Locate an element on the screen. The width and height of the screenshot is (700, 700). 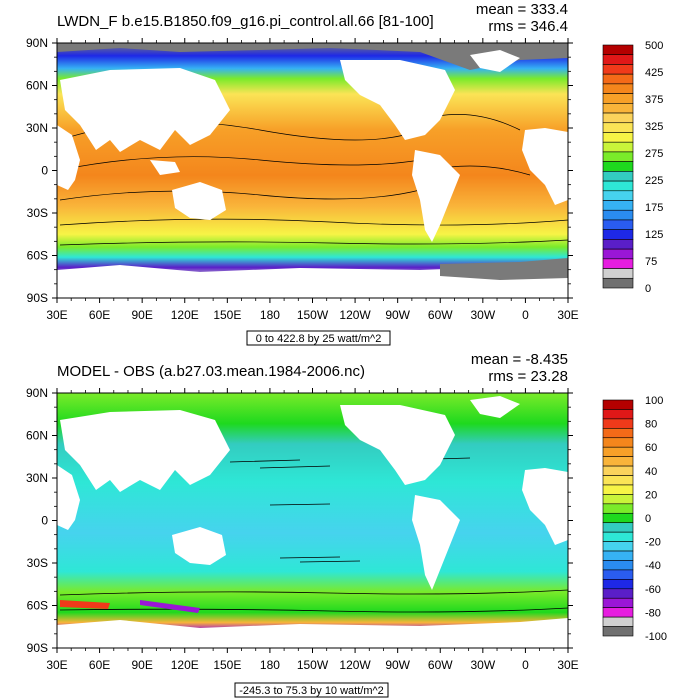
panel-top-footer-box is located at coordinates (318, 338).